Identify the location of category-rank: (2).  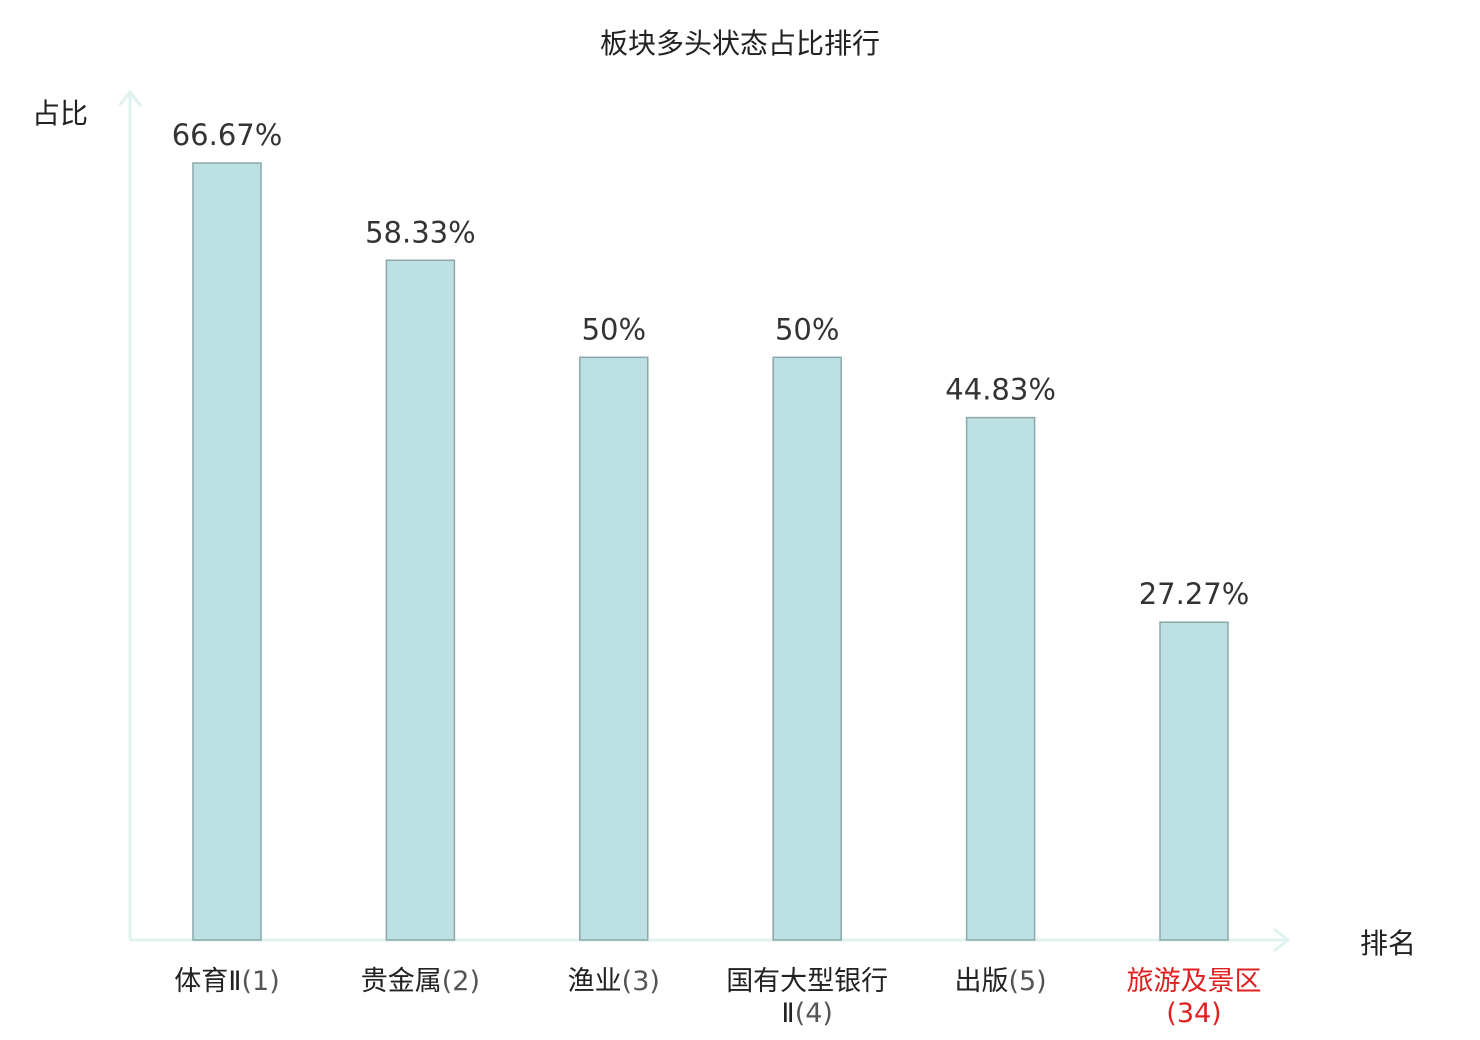
(461, 981).